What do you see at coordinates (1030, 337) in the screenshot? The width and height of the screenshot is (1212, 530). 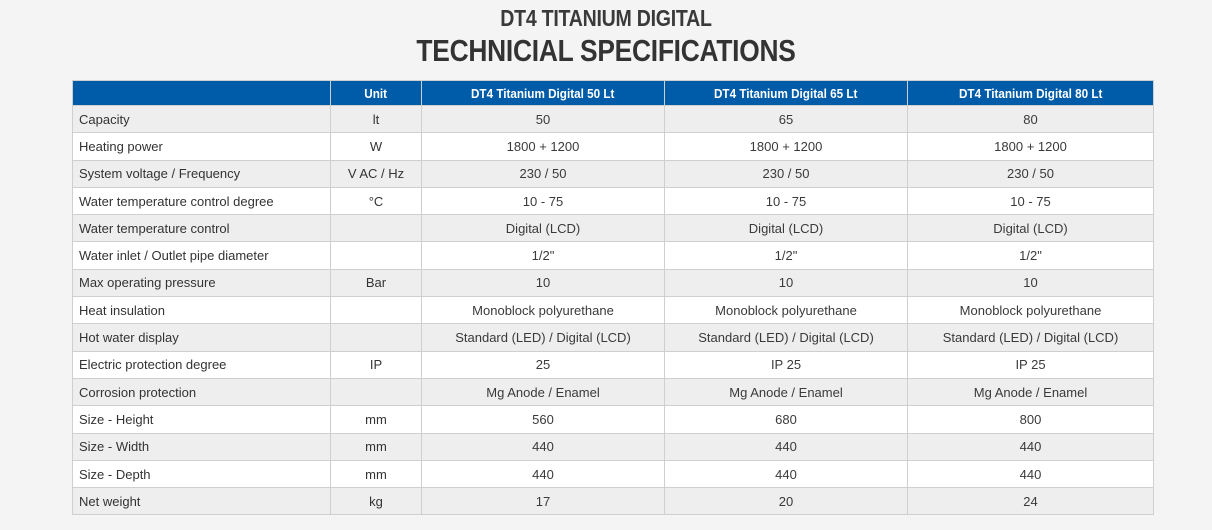 I see `value-80: Standard (LED) / Digital (LCD)` at bounding box center [1030, 337].